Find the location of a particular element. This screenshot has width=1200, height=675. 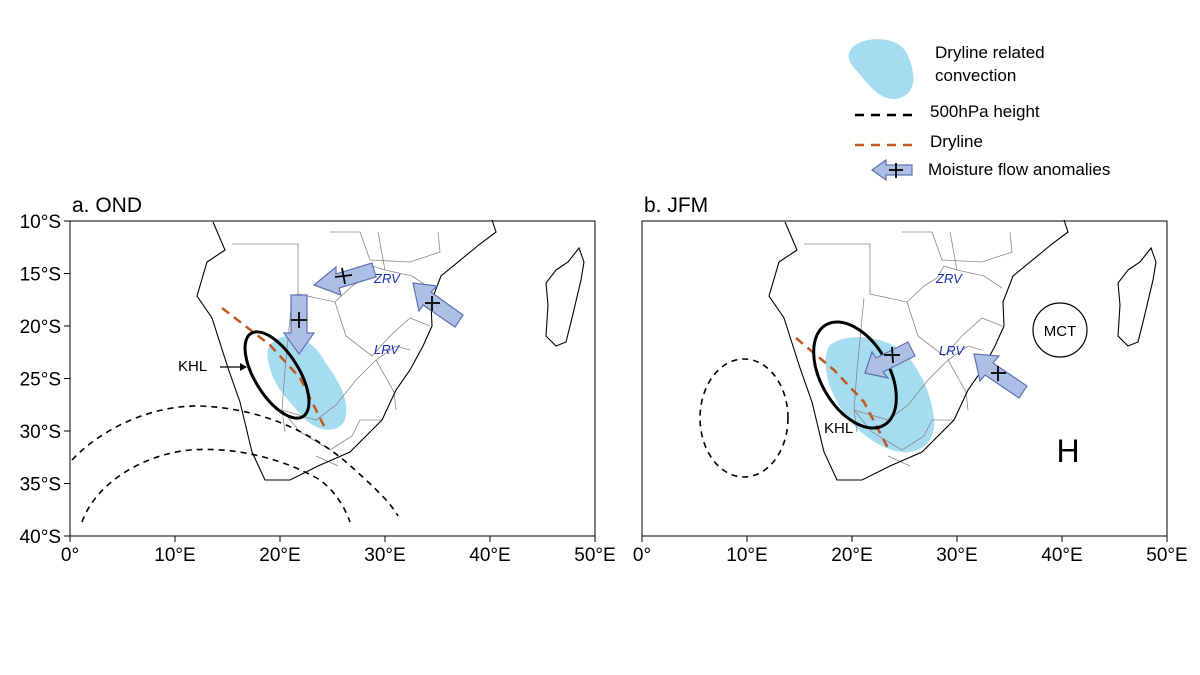

legend-convection-label: Dryline related convection is located at coordinates (990, 64).